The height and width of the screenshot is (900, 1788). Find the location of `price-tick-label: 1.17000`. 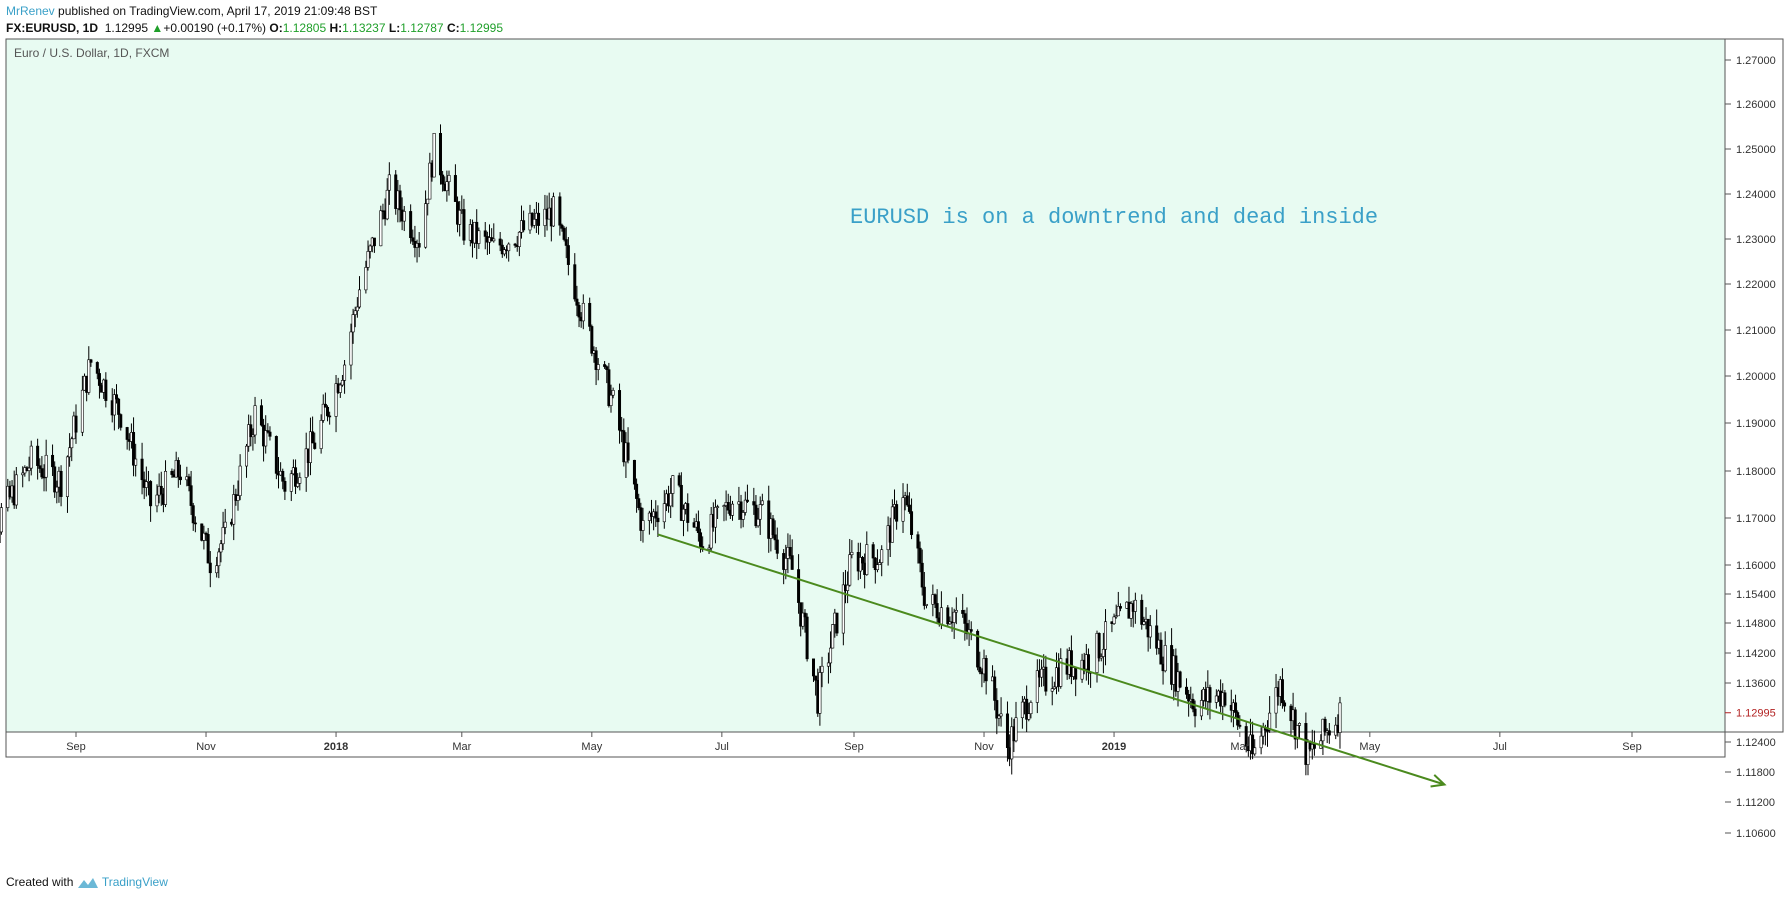

price-tick-label: 1.17000 is located at coordinates (1756, 519).